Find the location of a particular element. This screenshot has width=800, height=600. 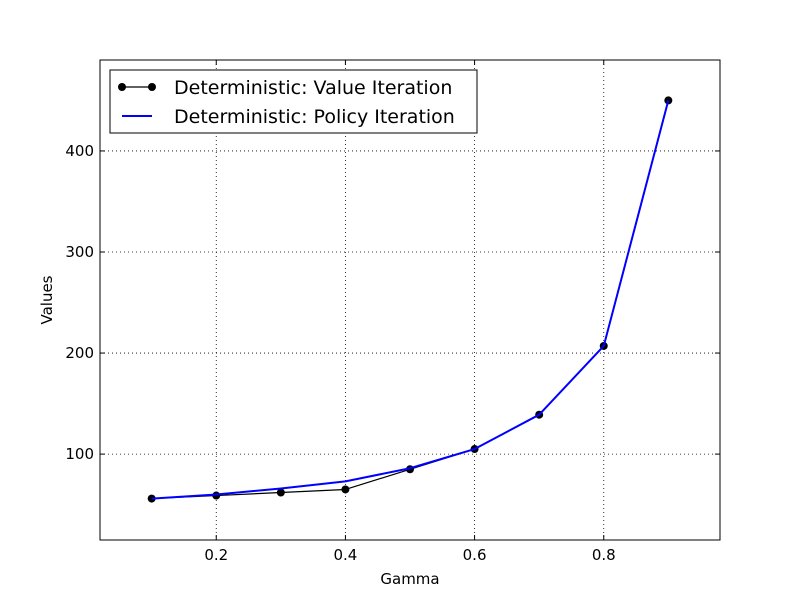

legend-box is located at coordinates (293, 101).